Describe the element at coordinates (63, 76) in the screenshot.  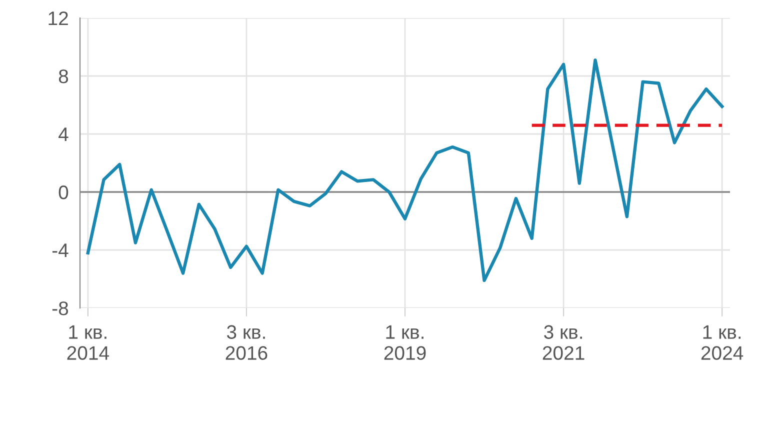
I see `y-tick-label: 8` at that location.